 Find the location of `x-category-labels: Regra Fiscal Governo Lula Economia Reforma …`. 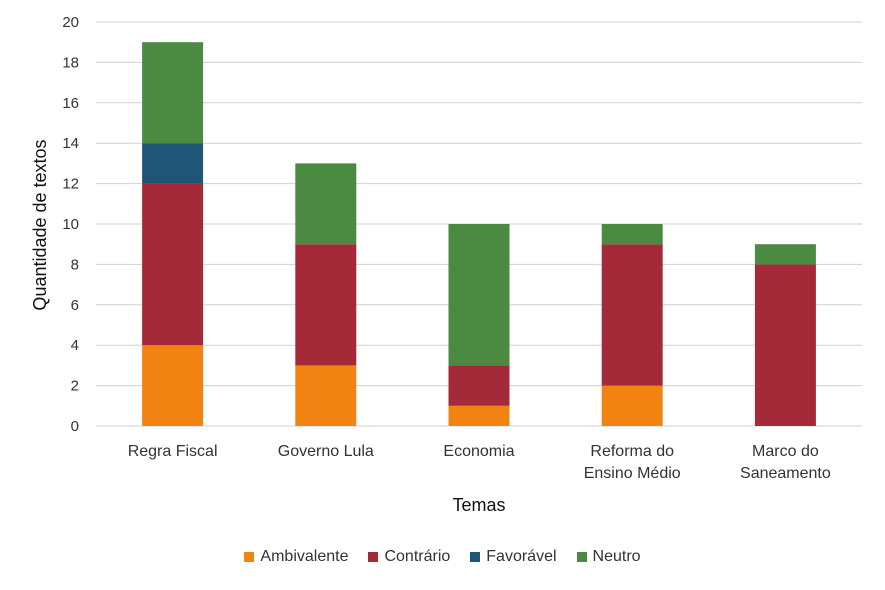

x-category-labels: Regra Fiscal Governo Lula Economia Reforma … is located at coordinates (479, 462).